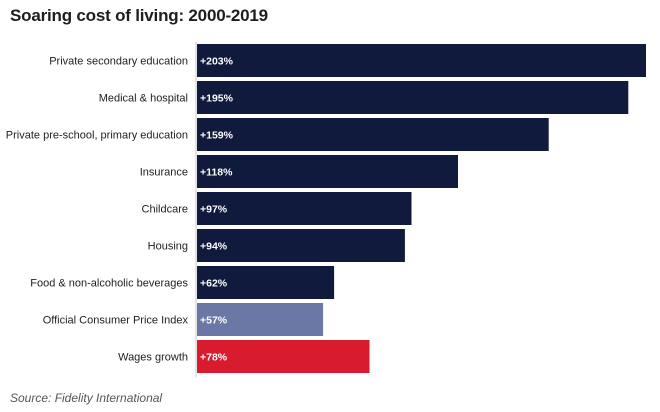 Image resolution: width=660 pixels, height=412 pixels. Describe the element at coordinates (214, 284) in the screenshot. I see `value-label: +62%` at that location.